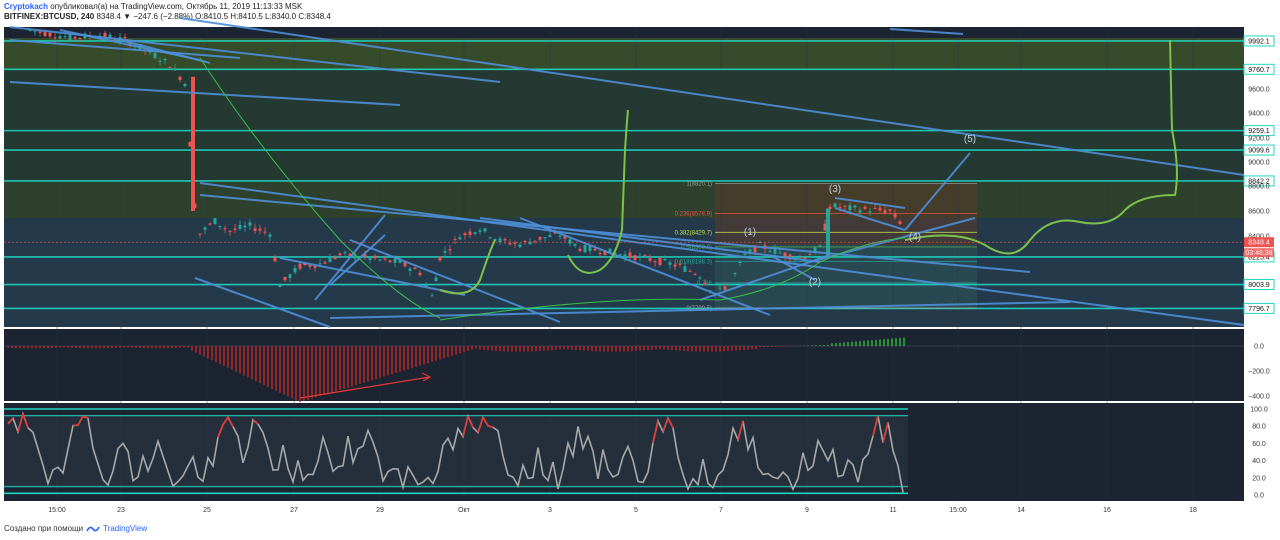 The height and width of the screenshot is (540, 1280). I want to click on price-tick-label: 9400.0, so click(1259, 114).